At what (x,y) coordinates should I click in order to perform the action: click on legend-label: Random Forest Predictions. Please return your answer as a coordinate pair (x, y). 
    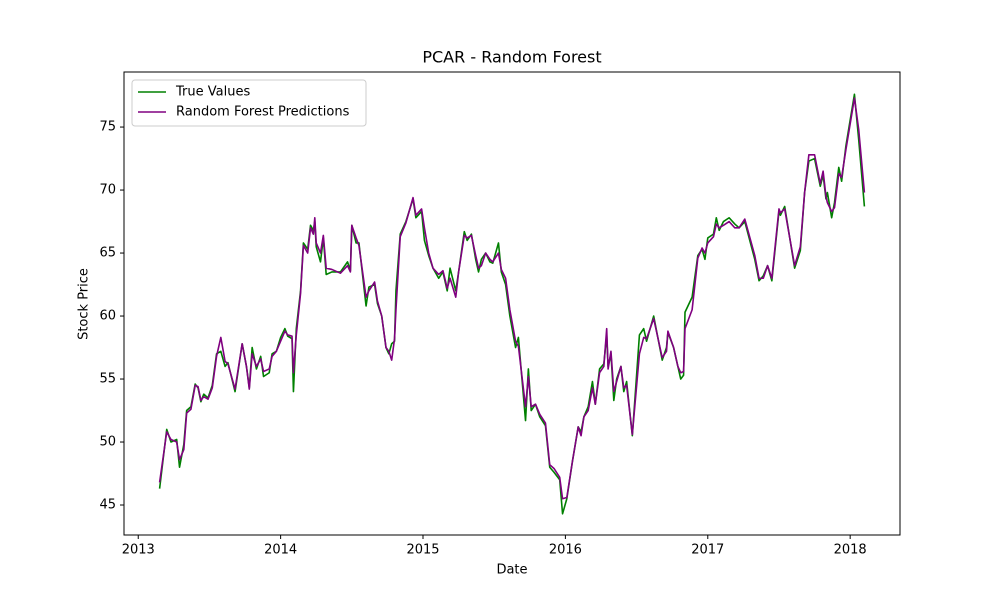
    Looking at the image, I should click on (263, 112).